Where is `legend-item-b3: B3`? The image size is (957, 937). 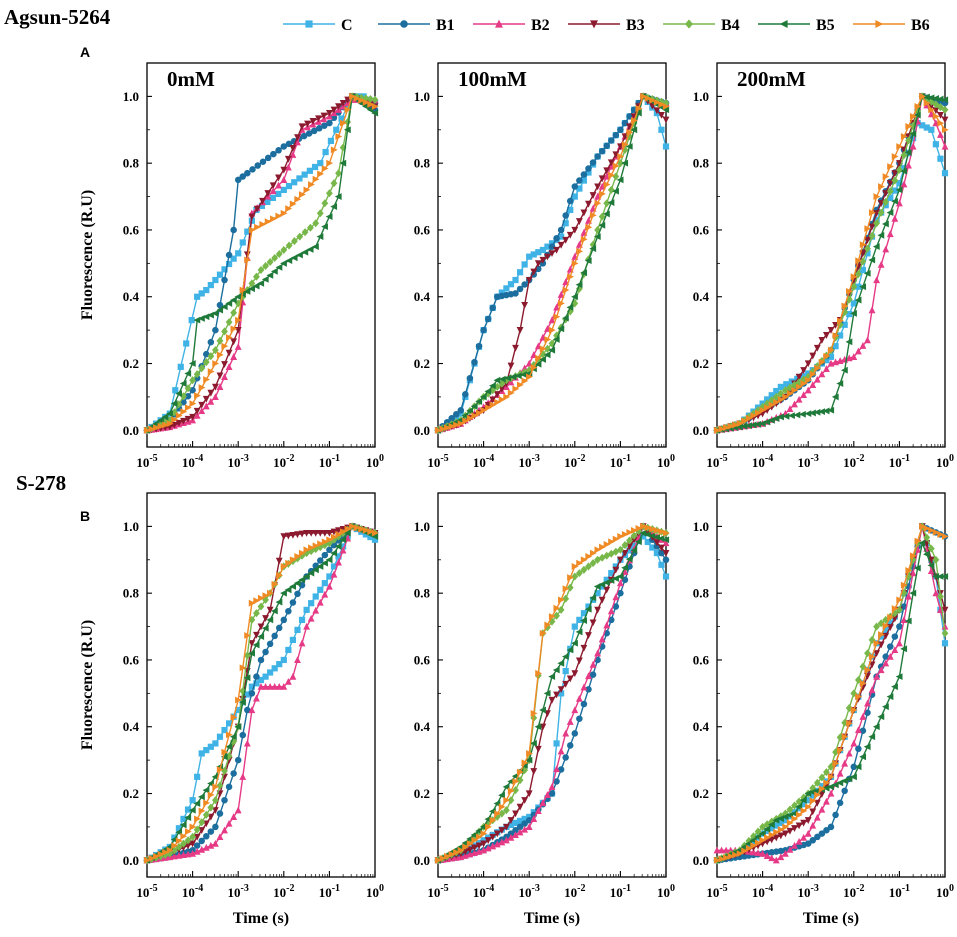
legend-item-b3: B3 is located at coordinates (606, 25).